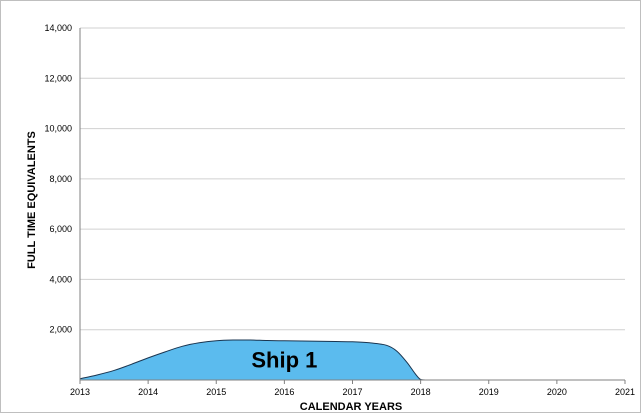  What do you see at coordinates (60, 229) in the screenshot?
I see `y-tick-label: 6,000` at bounding box center [60, 229].